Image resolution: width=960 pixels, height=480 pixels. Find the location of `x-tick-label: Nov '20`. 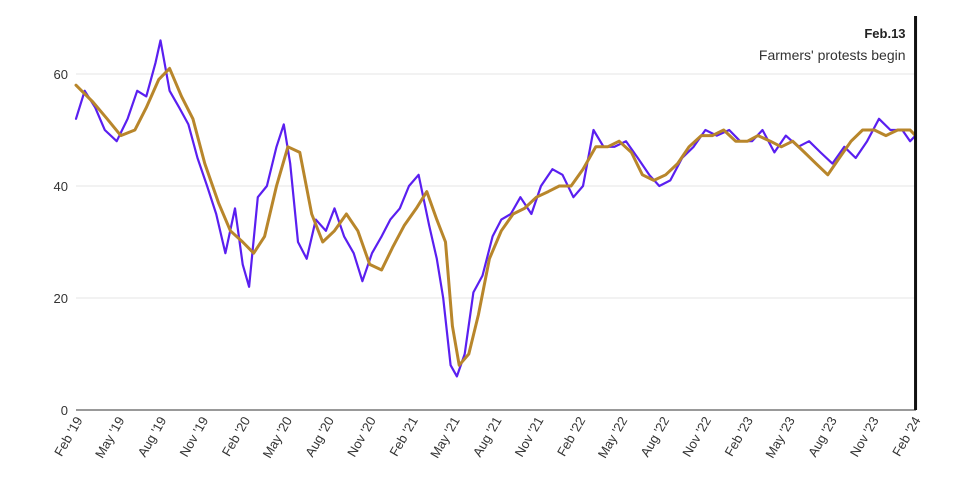

x-tick-label: Nov '20 is located at coordinates (361, 436).